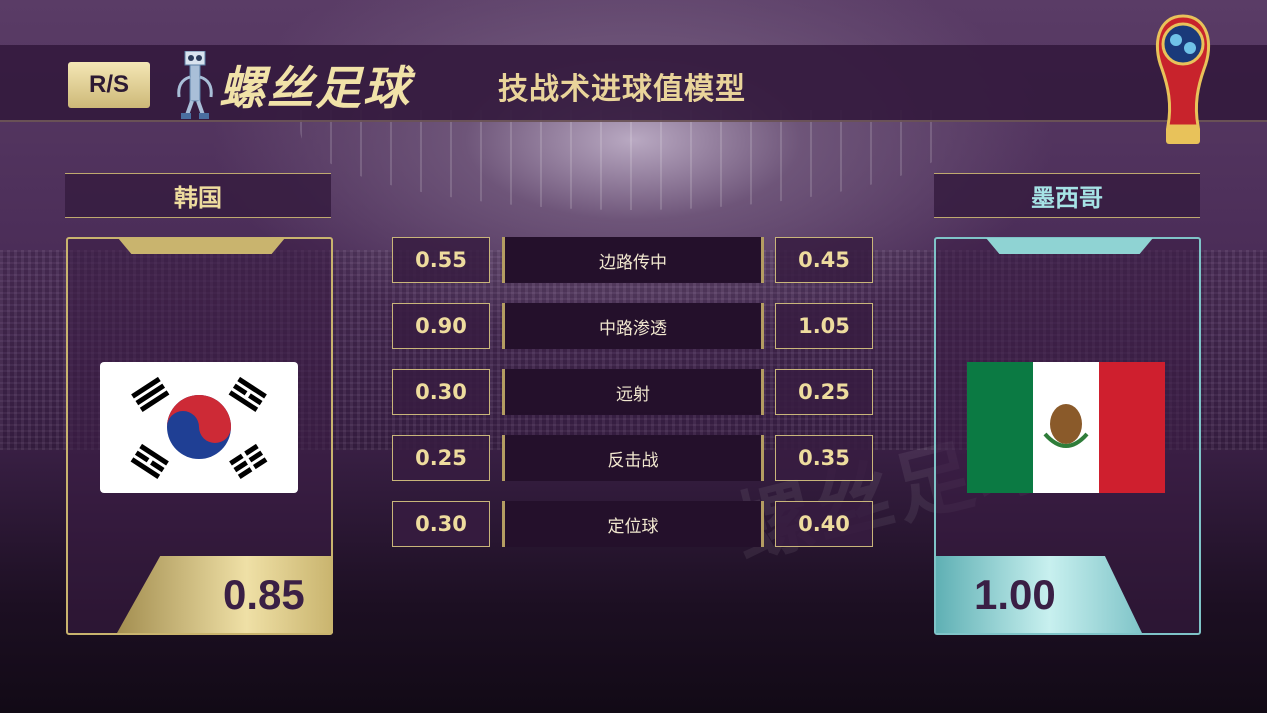  I want to click on stat-row: 0.25 反击战 0.35, so click(632, 458).